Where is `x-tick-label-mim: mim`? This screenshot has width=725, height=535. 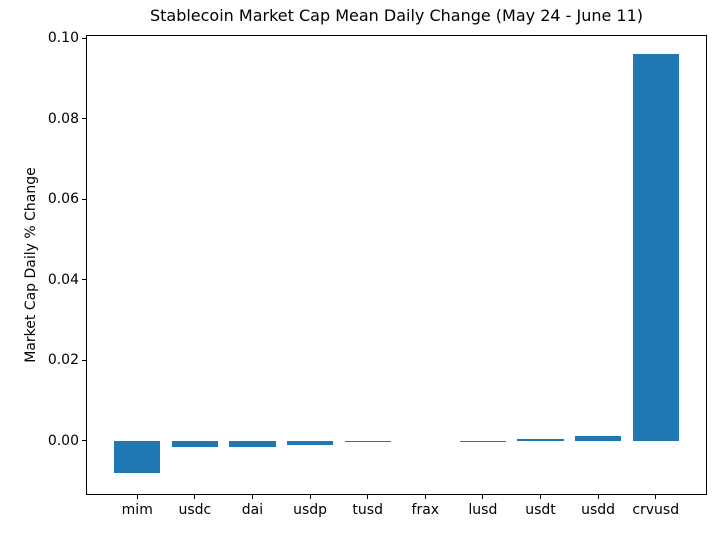
x-tick-label-mim: mim is located at coordinates (137, 510).